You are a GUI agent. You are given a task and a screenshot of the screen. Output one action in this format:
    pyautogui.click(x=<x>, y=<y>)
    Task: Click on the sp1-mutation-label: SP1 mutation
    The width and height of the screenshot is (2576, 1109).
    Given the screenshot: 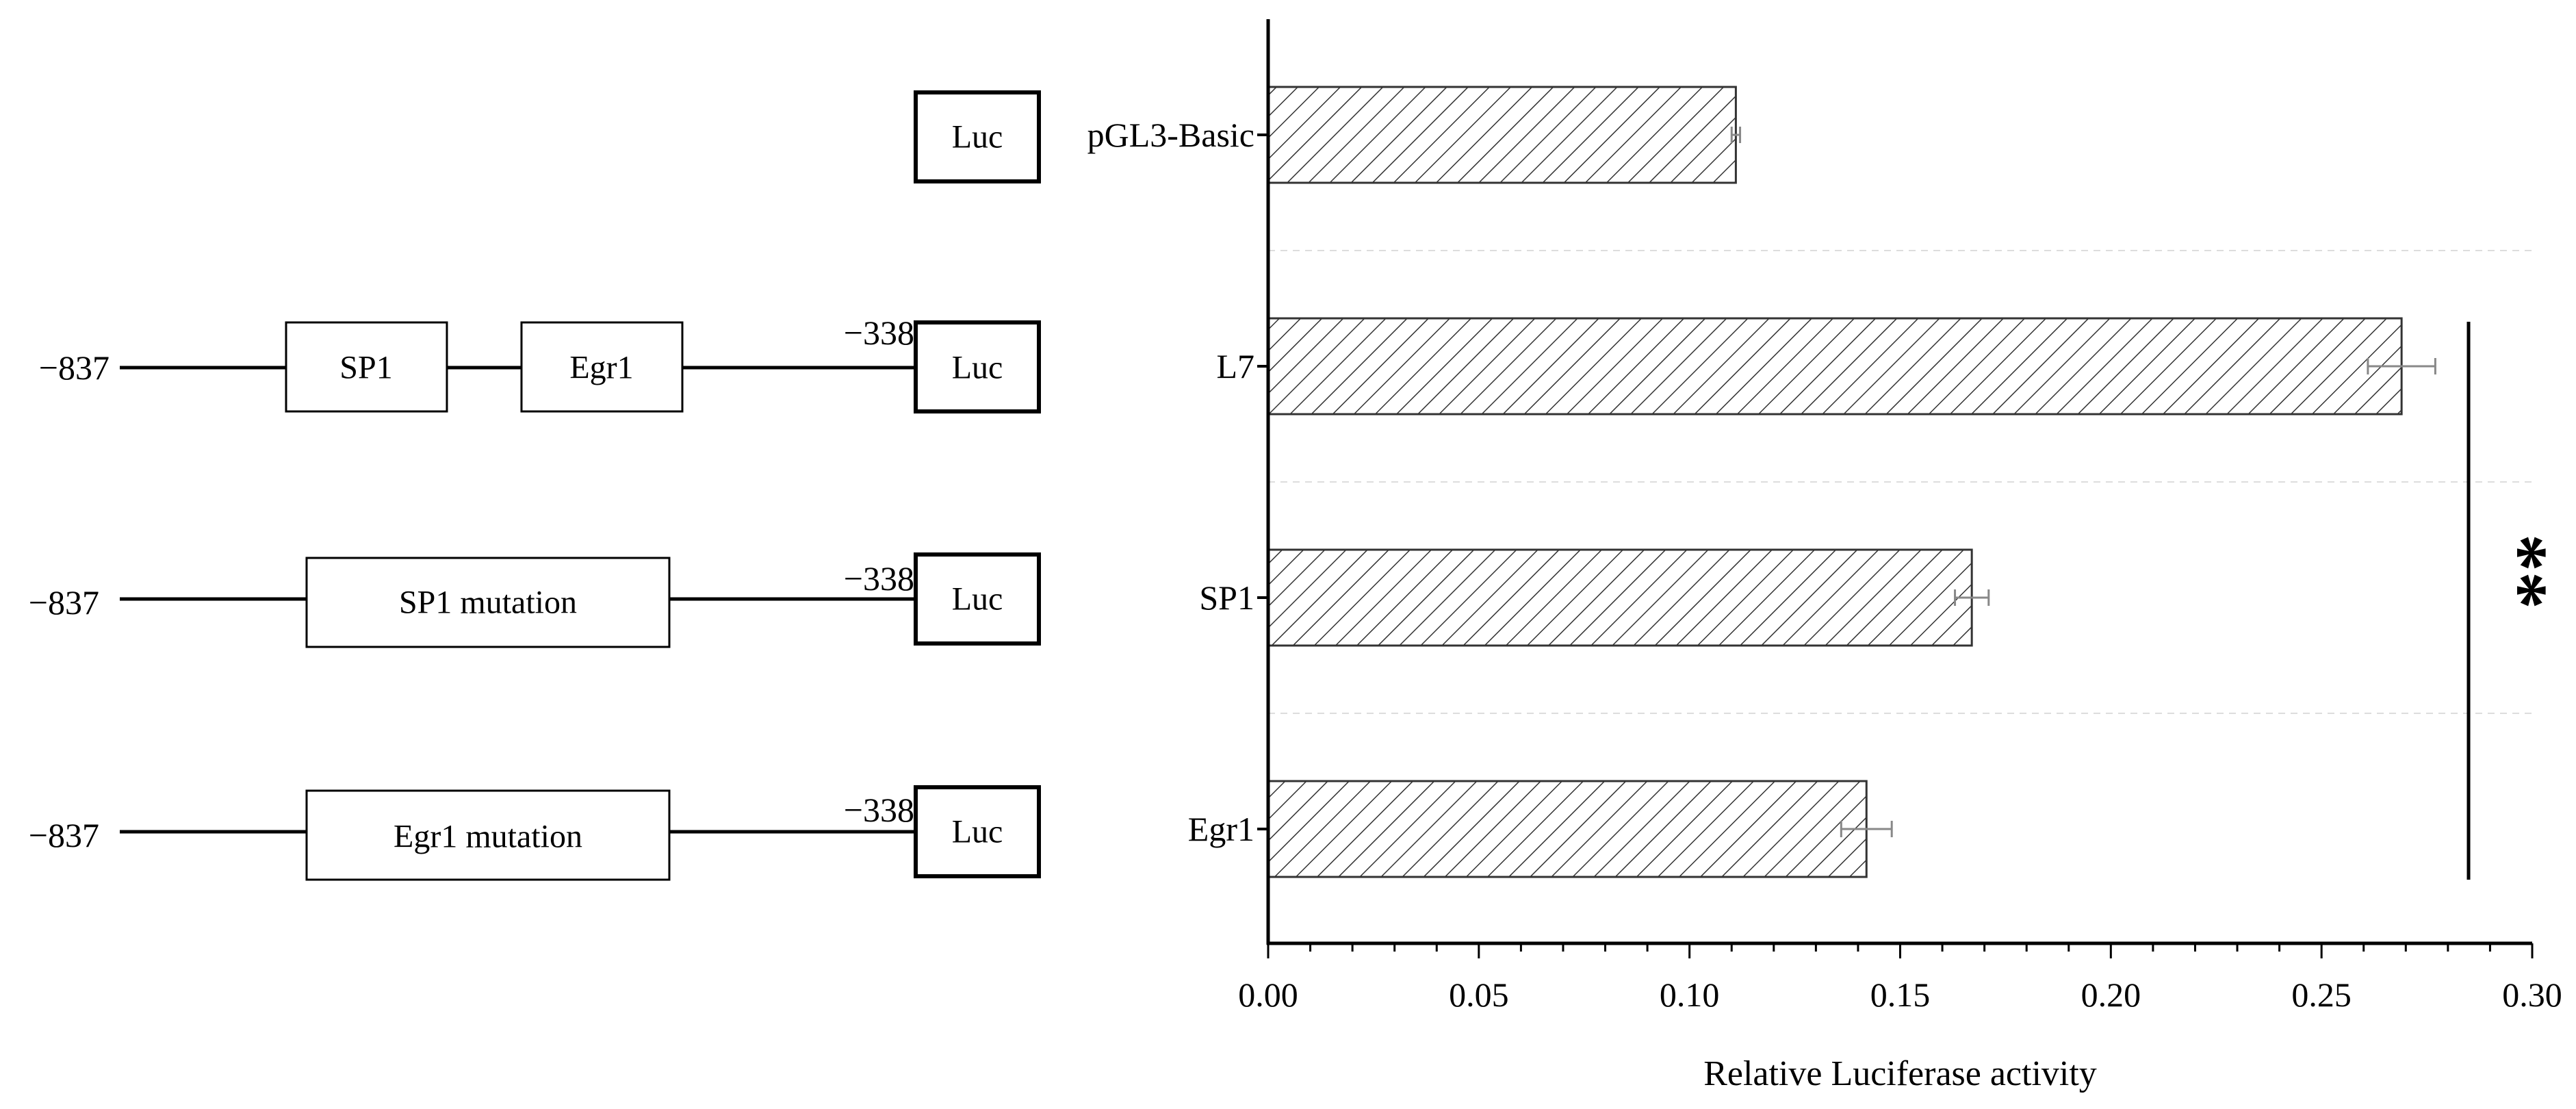 What is the action you would take?
    pyautogui.click(x=488, y=603)
    